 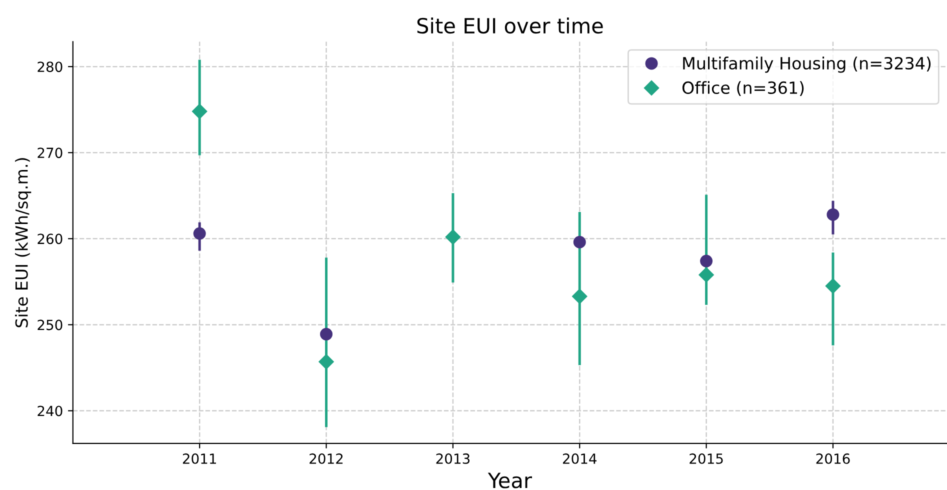 I want to click on x-tick-label: 2014, so click(x=579, y=458).